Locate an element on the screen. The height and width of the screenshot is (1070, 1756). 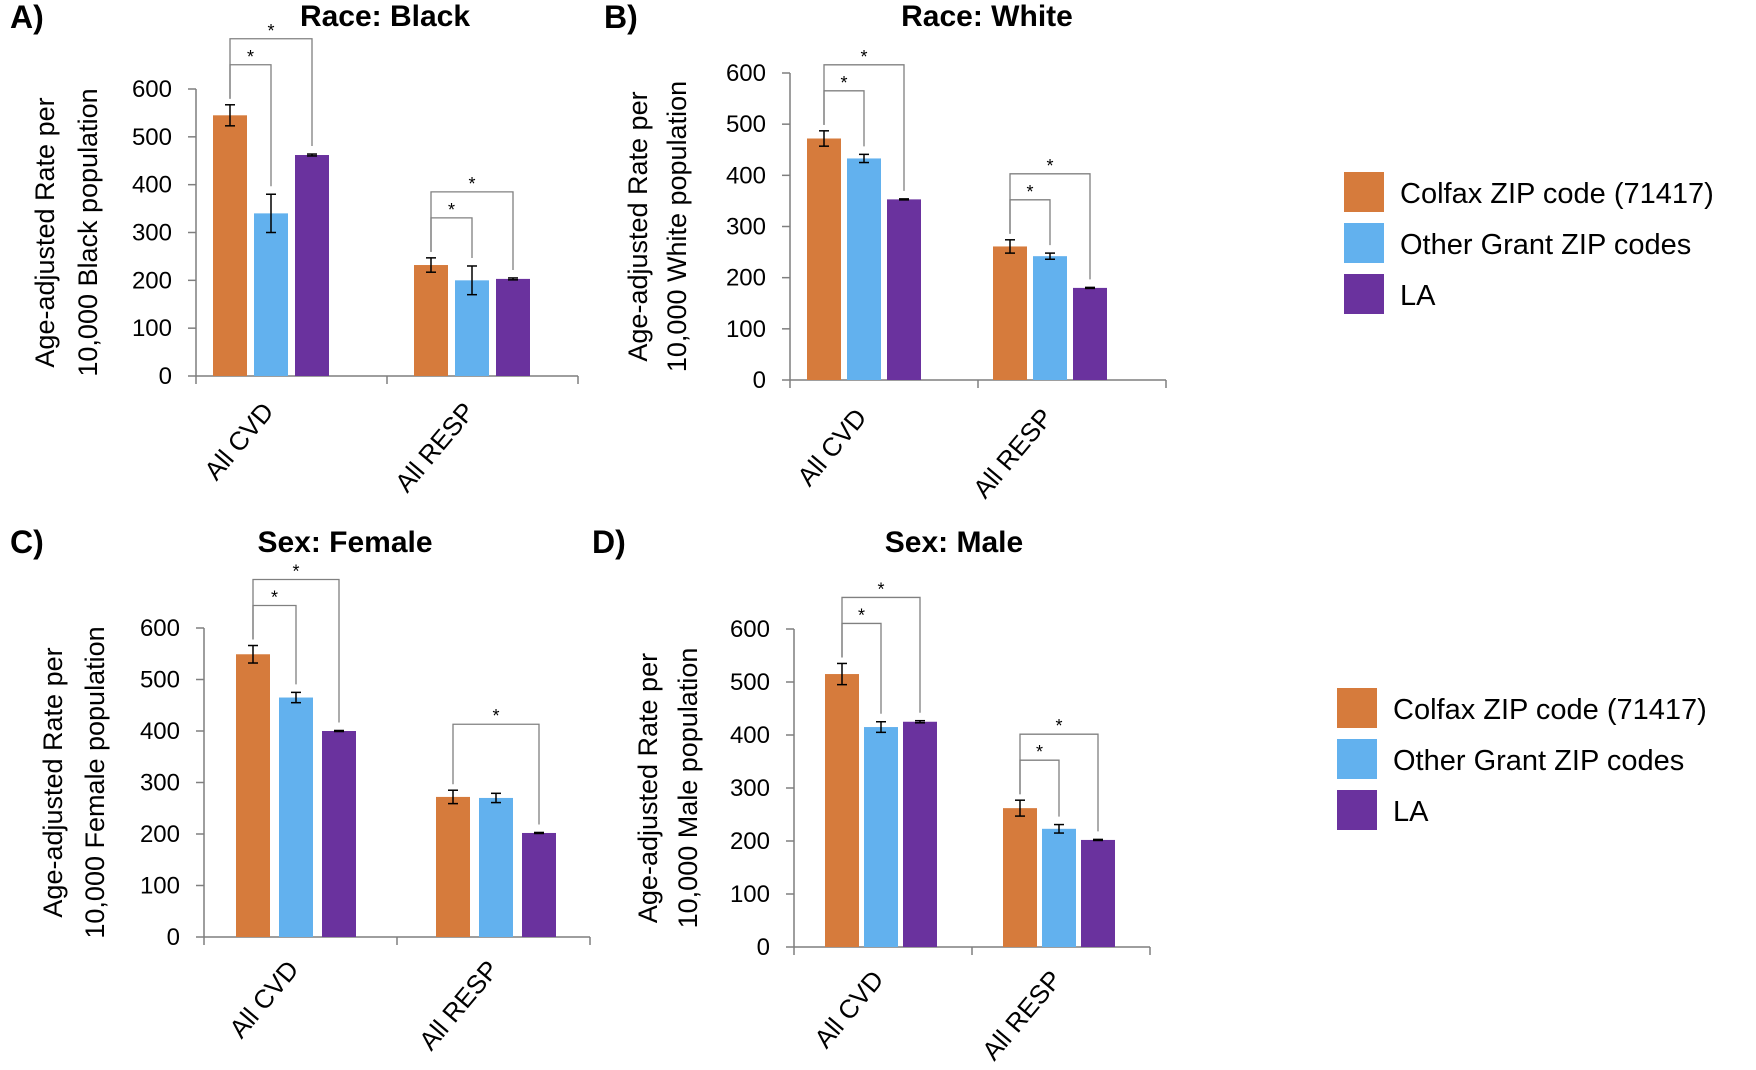
panel-title: Race: Black is located at coordinates (385, 16).